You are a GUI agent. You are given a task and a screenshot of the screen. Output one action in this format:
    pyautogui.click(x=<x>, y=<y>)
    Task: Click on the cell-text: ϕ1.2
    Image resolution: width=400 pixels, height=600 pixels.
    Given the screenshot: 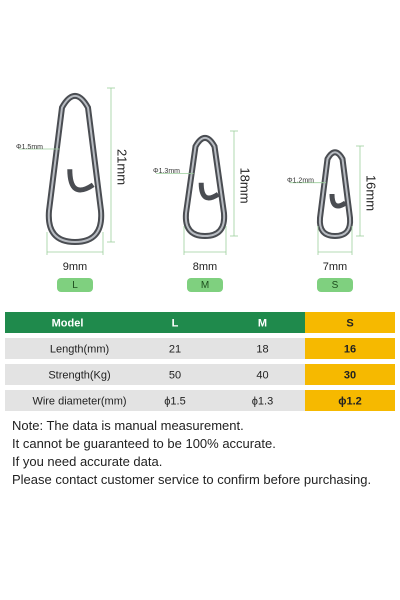 What is the action you would take?
    pyautogui.click(x=350, y=401)
    